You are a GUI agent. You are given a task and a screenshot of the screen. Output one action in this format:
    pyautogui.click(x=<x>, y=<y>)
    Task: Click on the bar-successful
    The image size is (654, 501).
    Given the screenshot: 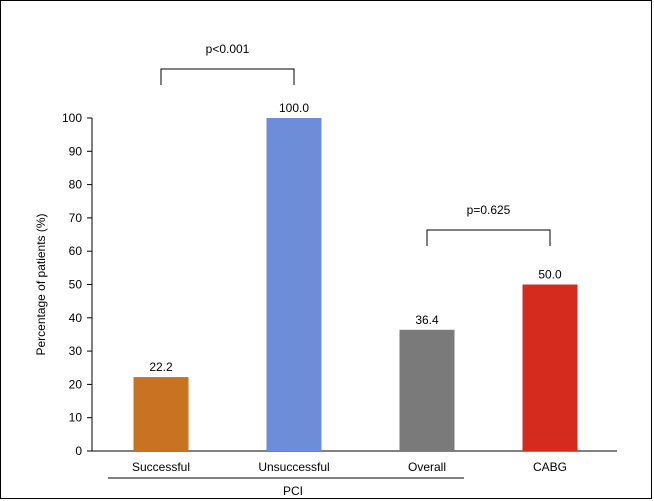 What is the action you would take?
    pyautogui.click(x=161, y=414)
    